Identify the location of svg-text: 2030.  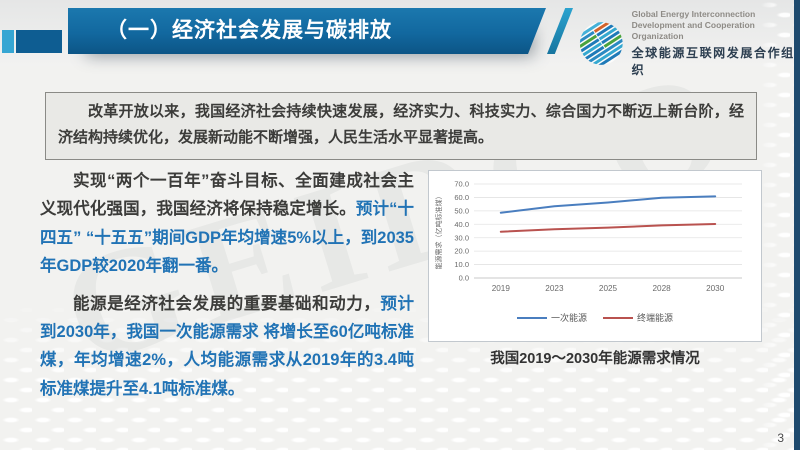
(715, 288).